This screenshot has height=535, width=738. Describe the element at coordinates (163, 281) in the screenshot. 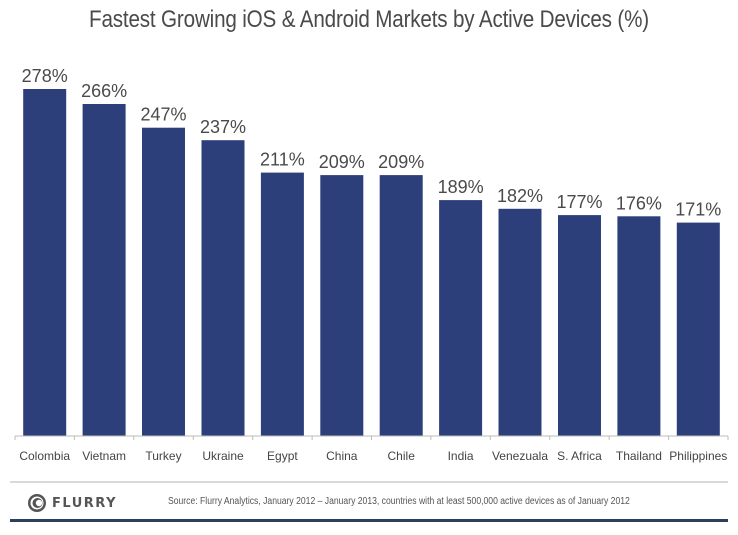

I see `bar-turkey` at that location.